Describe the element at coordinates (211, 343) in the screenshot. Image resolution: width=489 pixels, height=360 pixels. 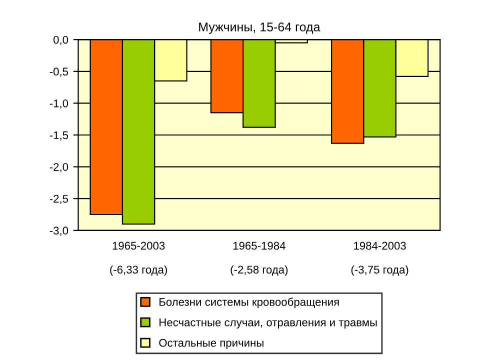
I see `legend-label: Остальные причины` at that location.